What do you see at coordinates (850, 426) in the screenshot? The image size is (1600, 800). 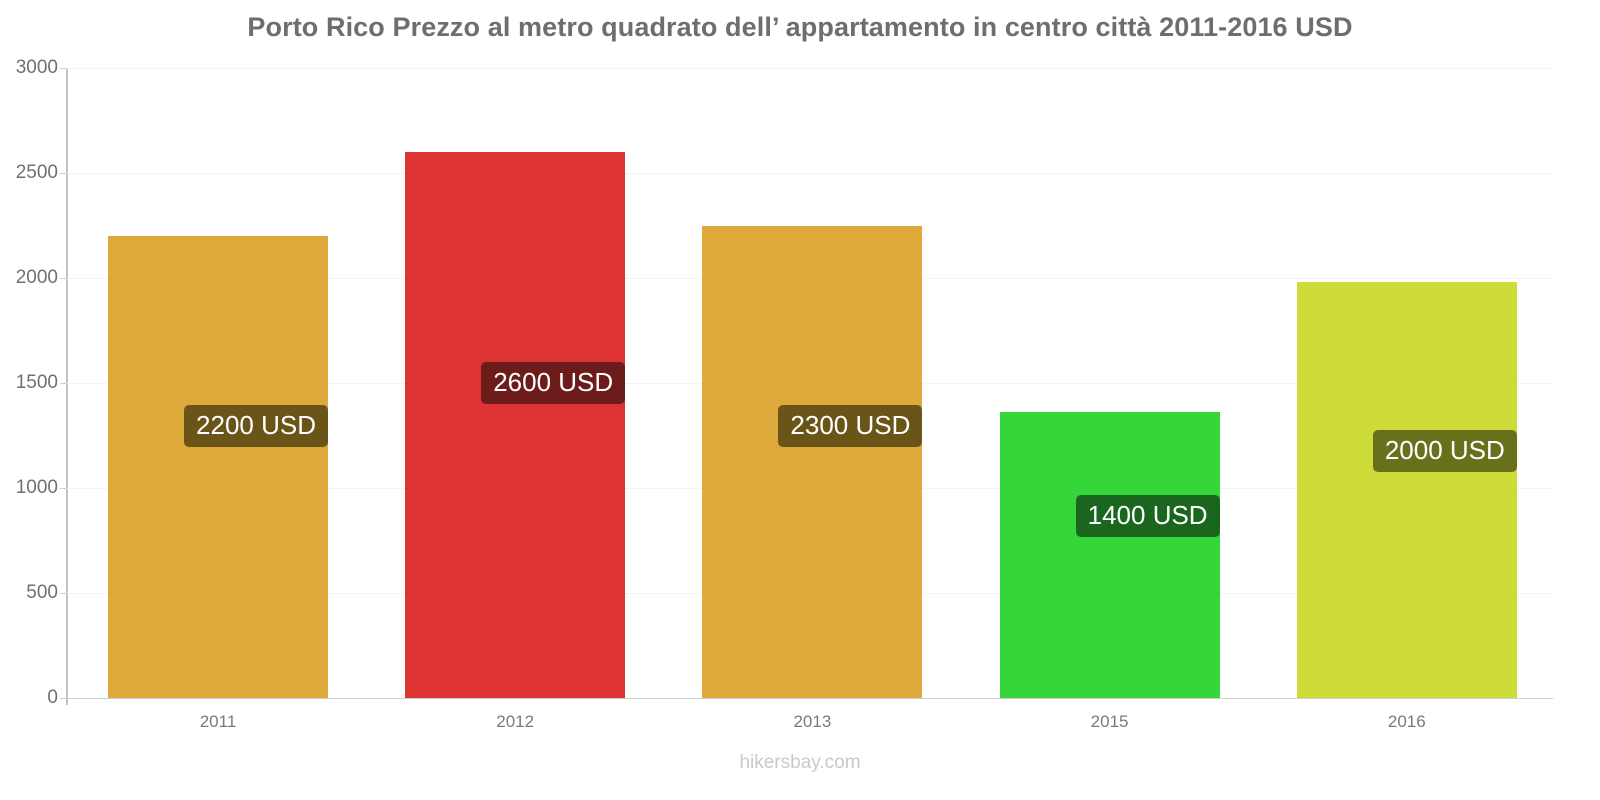 I see `bar-value-label: 2300 USD` at bounding box center [850, 426].